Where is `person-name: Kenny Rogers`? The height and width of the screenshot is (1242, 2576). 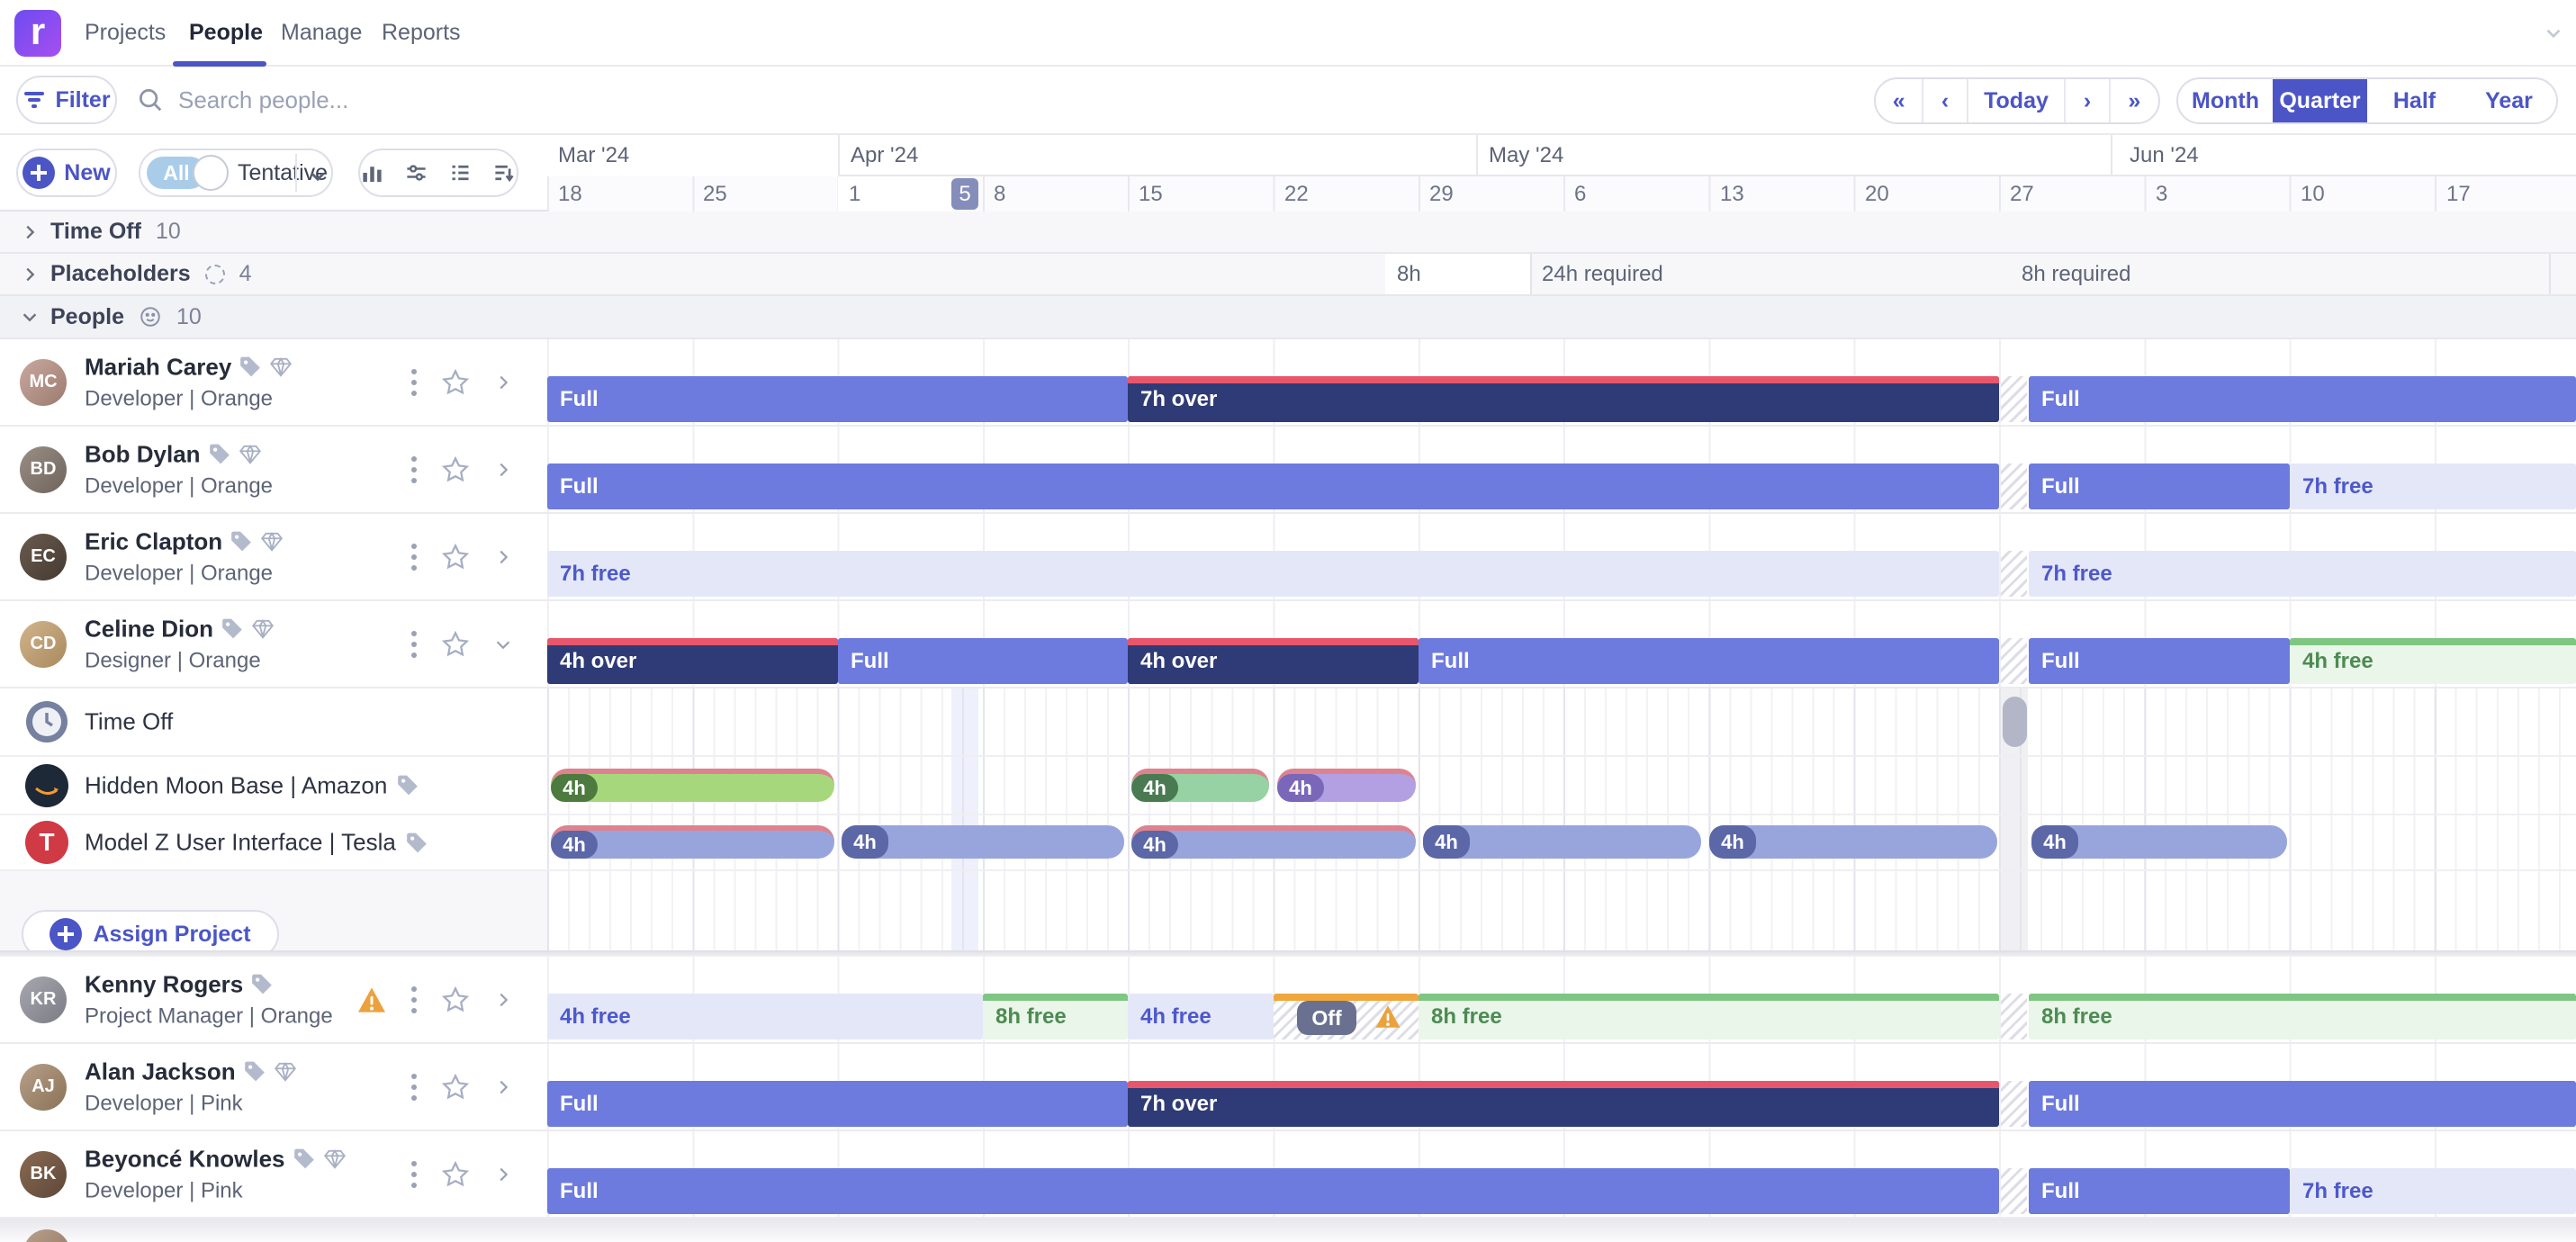 person-name: Kenny Rogers is located at coordinates (164, 984).